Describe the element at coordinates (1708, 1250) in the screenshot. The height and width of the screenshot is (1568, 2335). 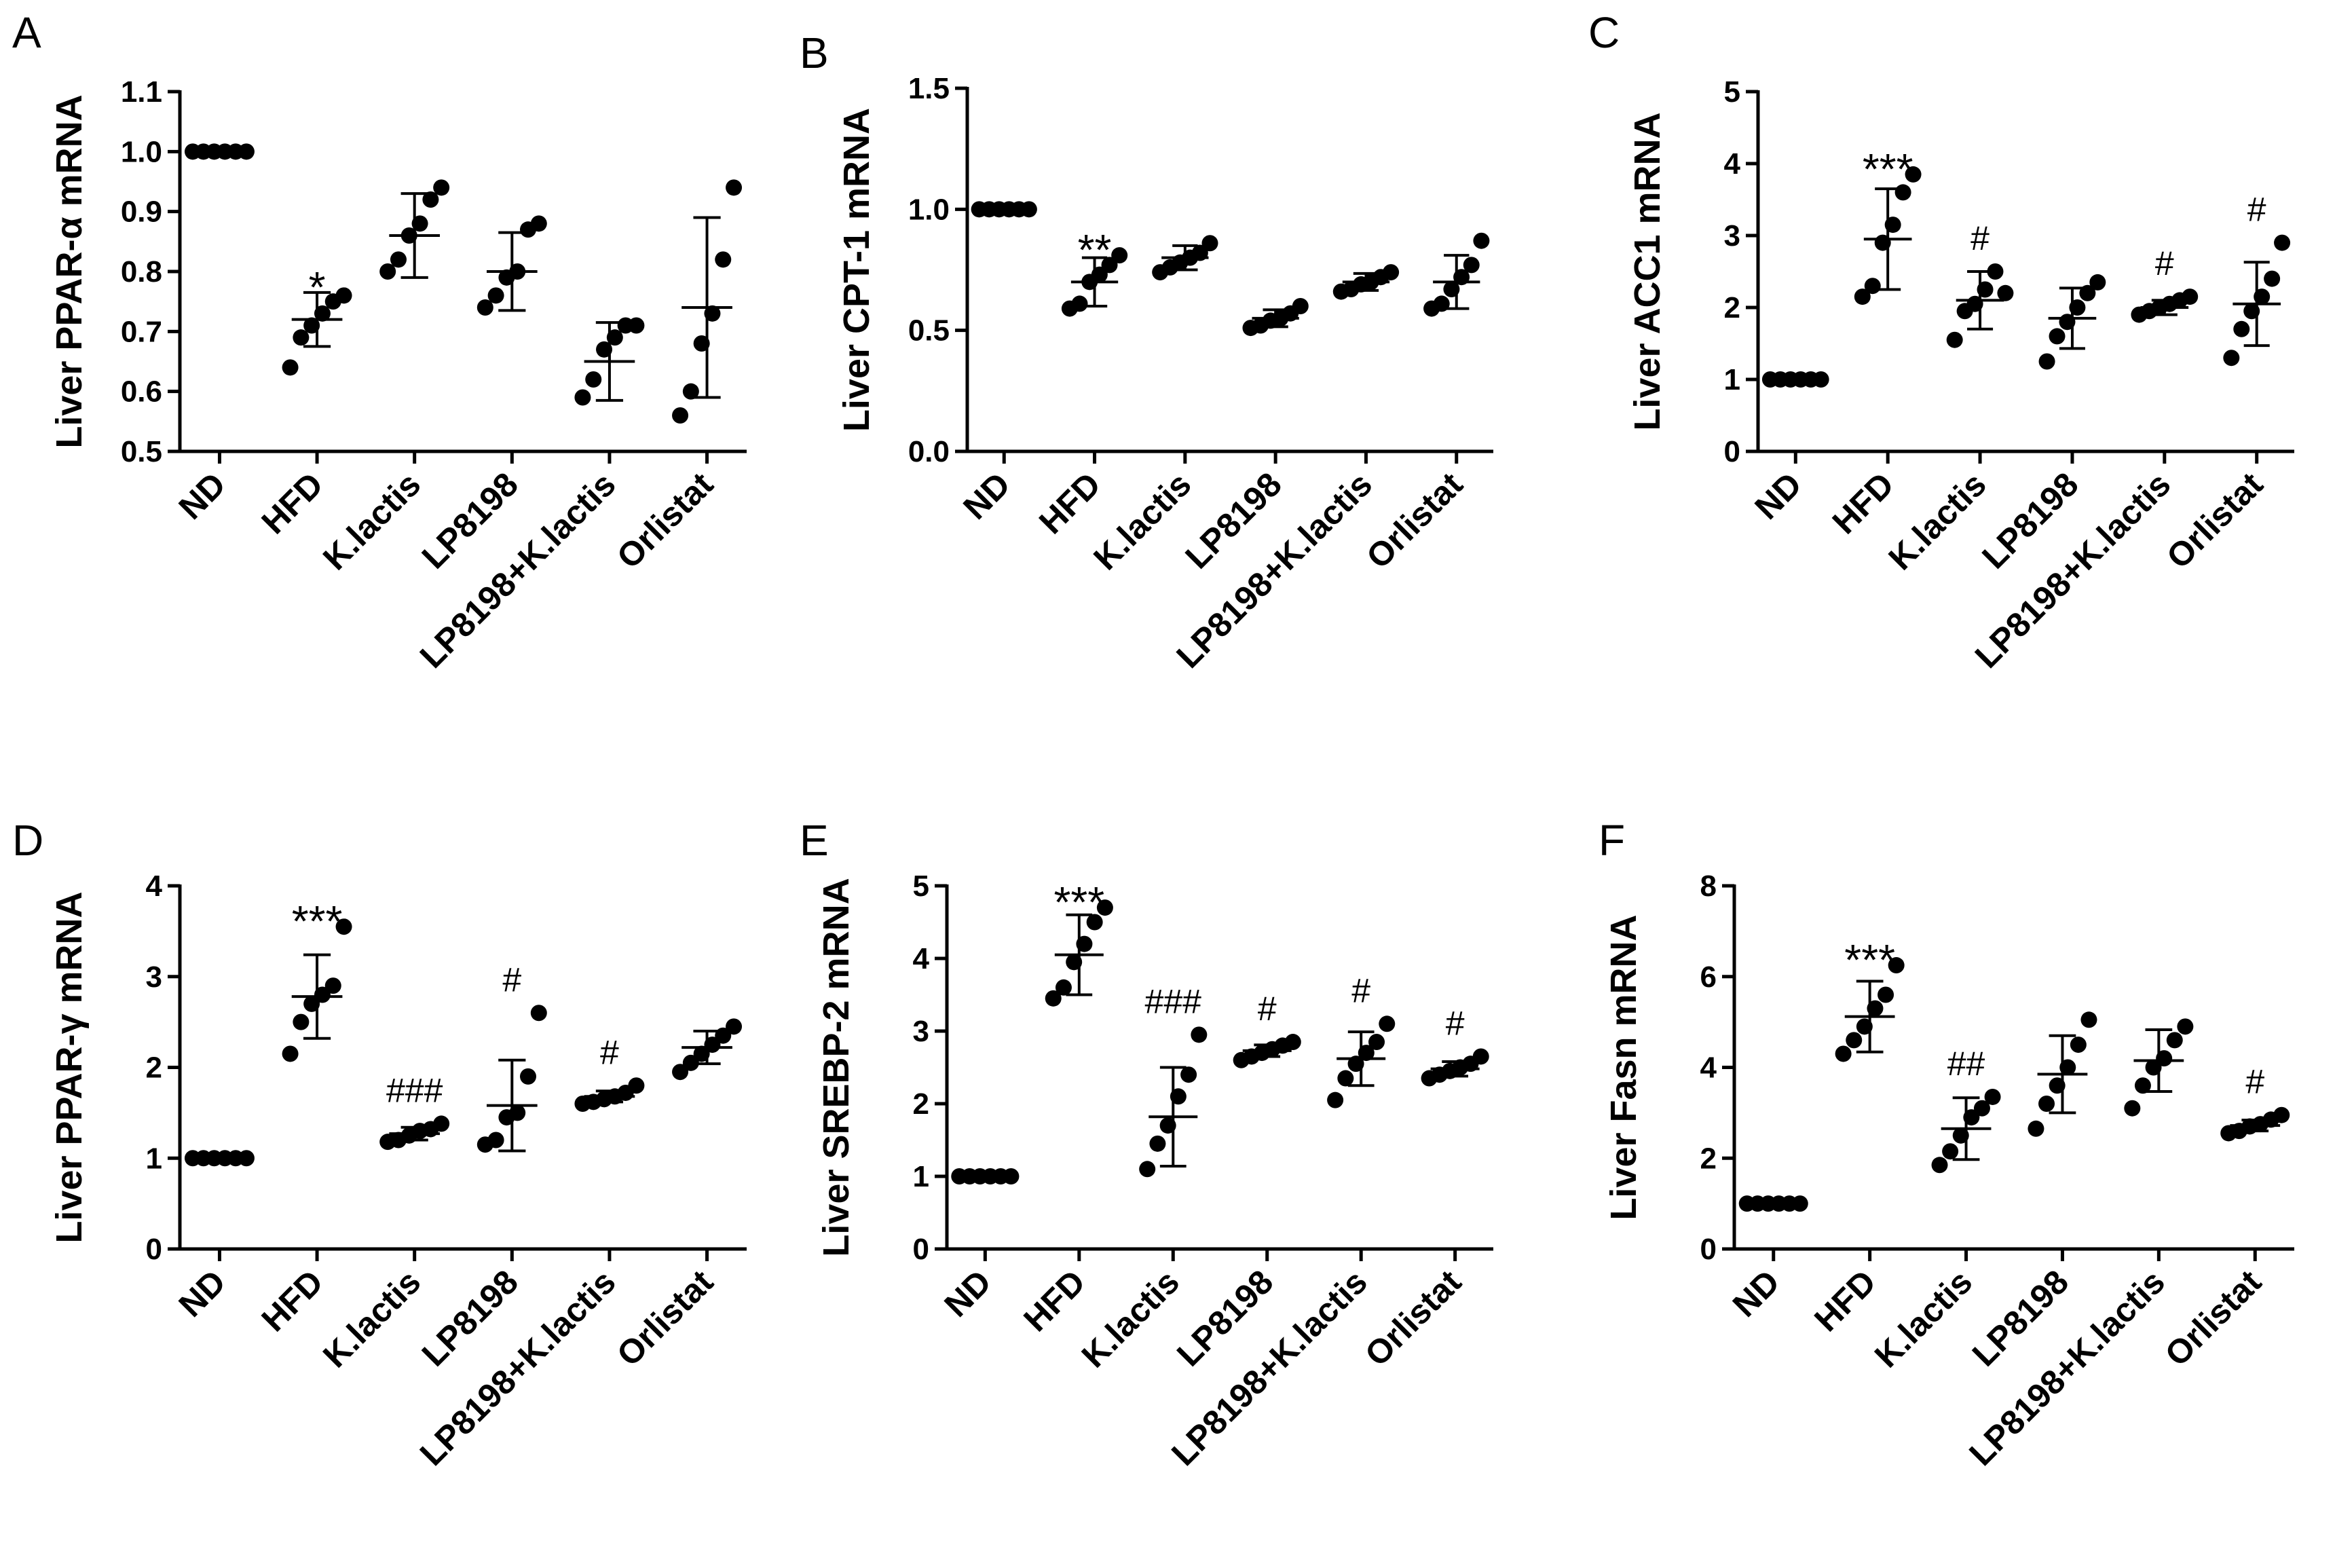
I see `y-tick-label: 0` at that location.